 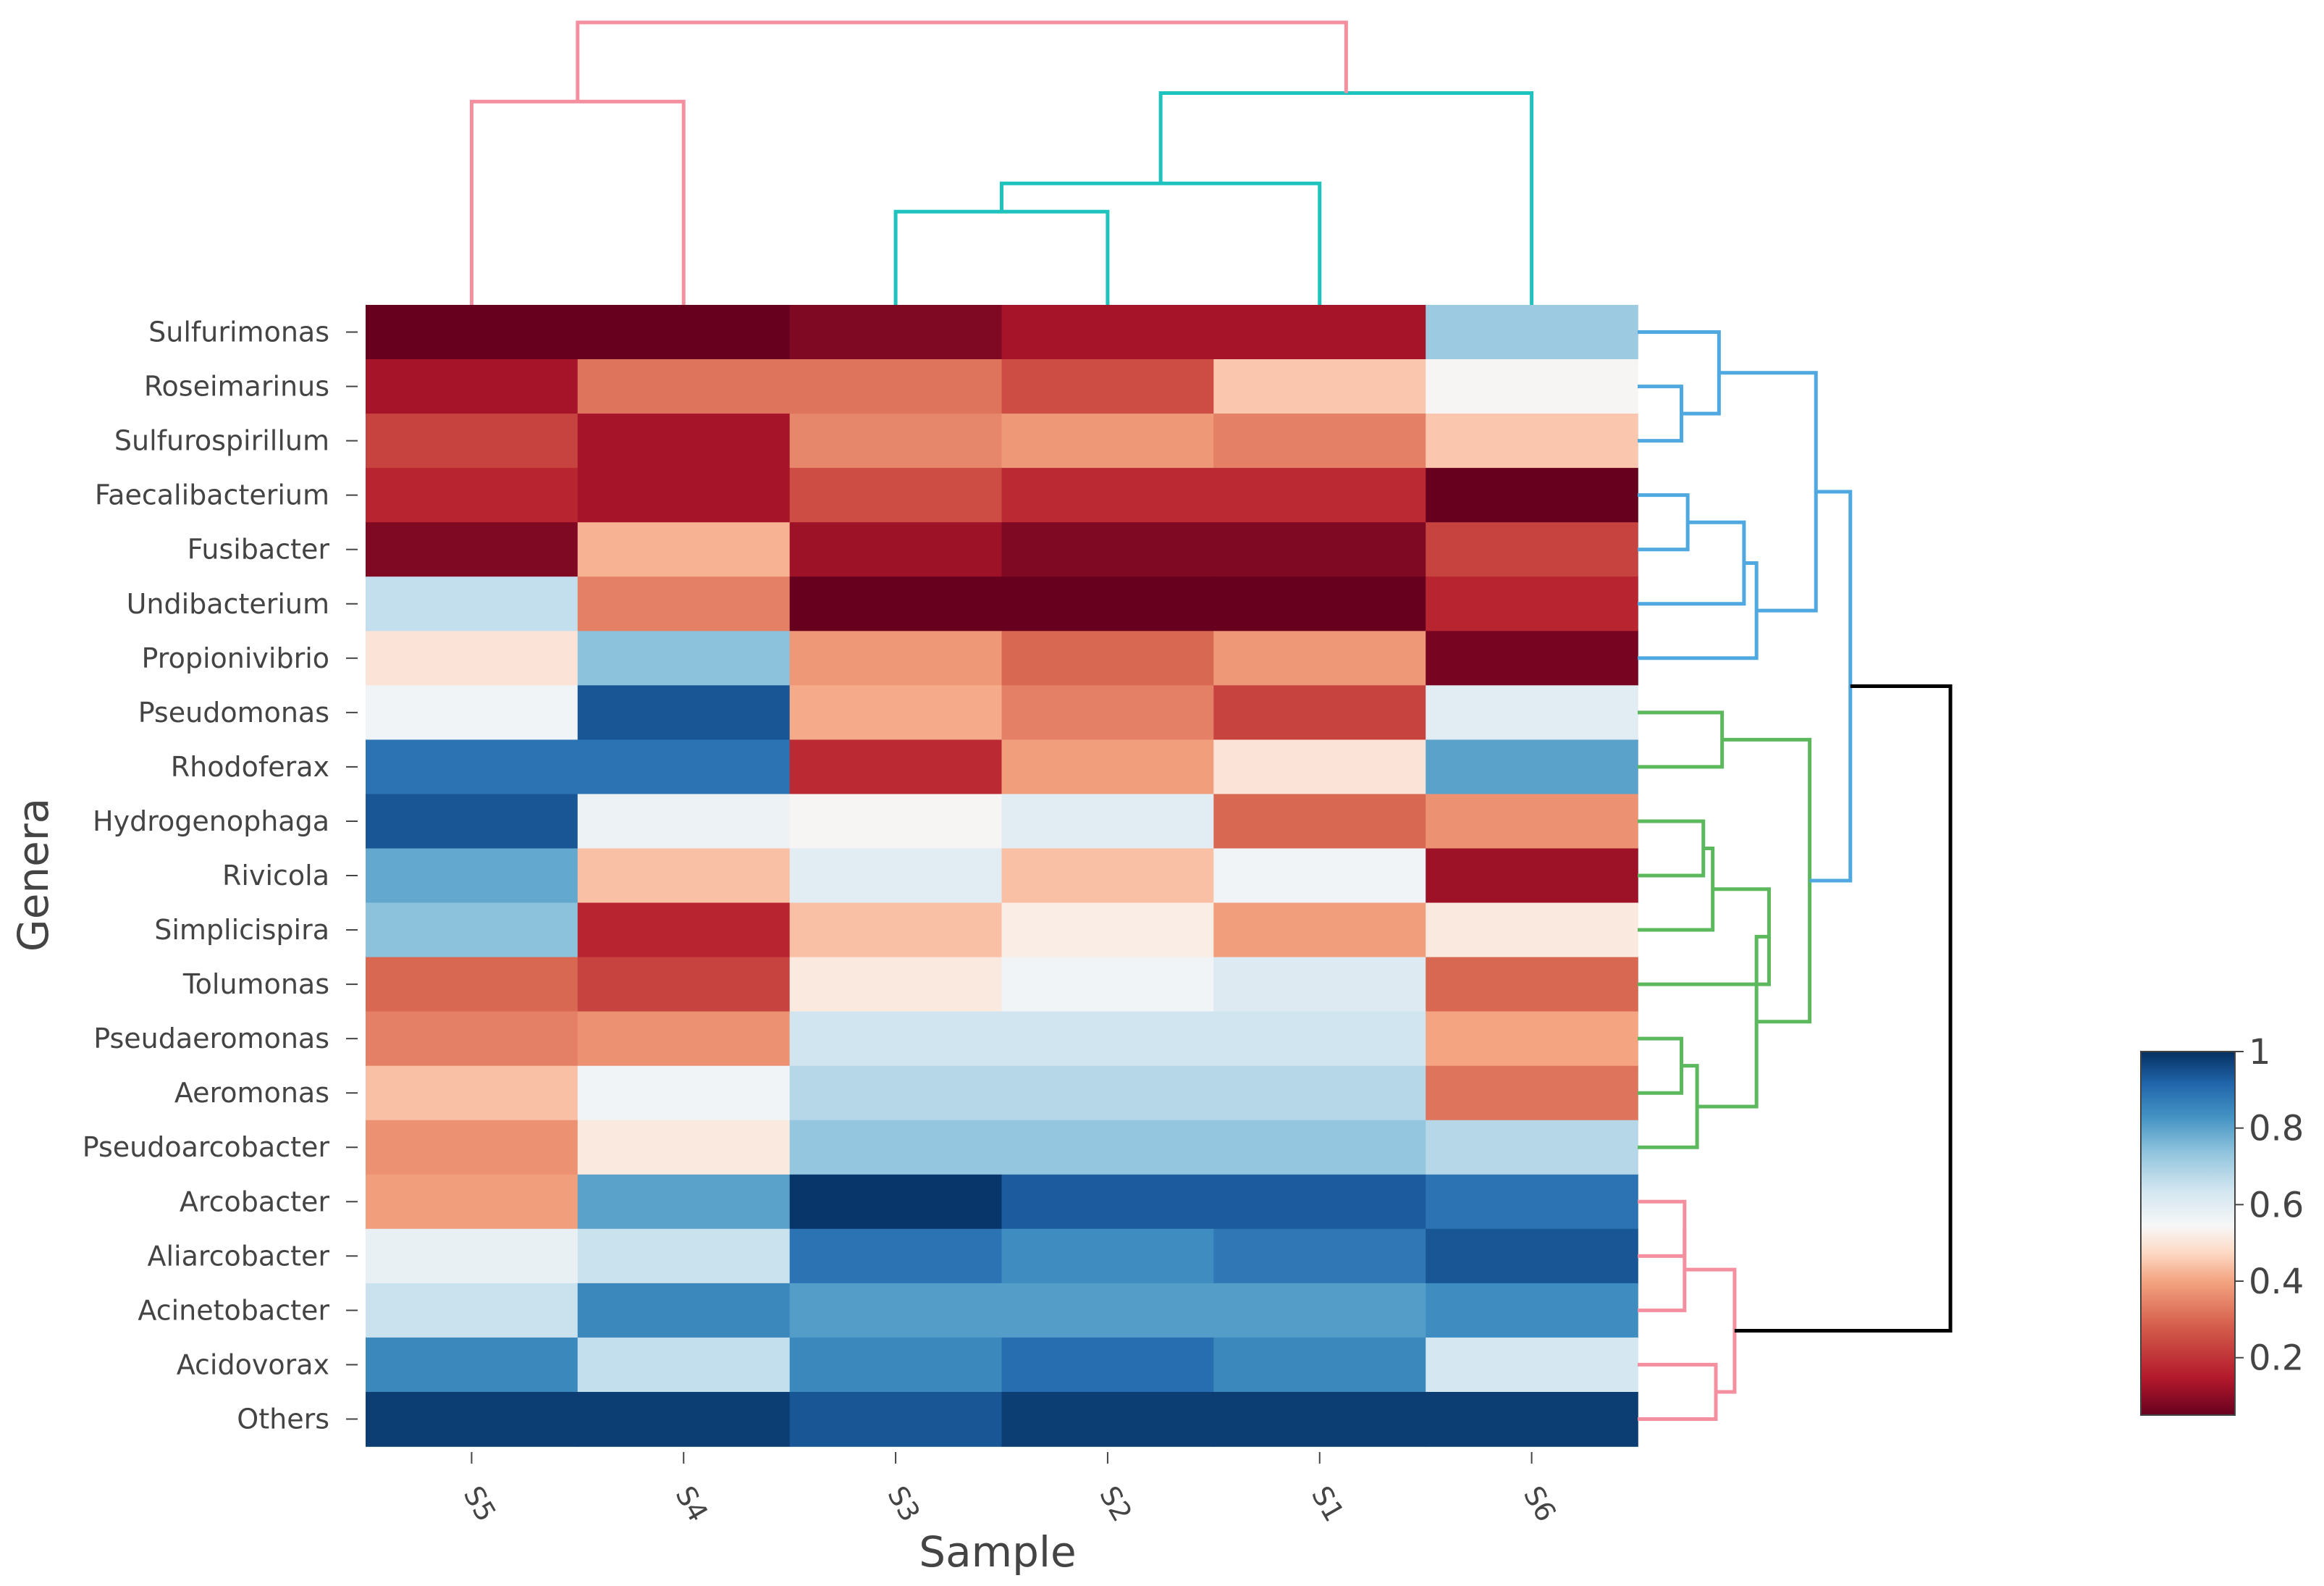 What do you see at coordinates (1532, 713) in the screenshot?
I see `heatmap-cell-pseudomonas-s6` at bounding box center [1532, 713].